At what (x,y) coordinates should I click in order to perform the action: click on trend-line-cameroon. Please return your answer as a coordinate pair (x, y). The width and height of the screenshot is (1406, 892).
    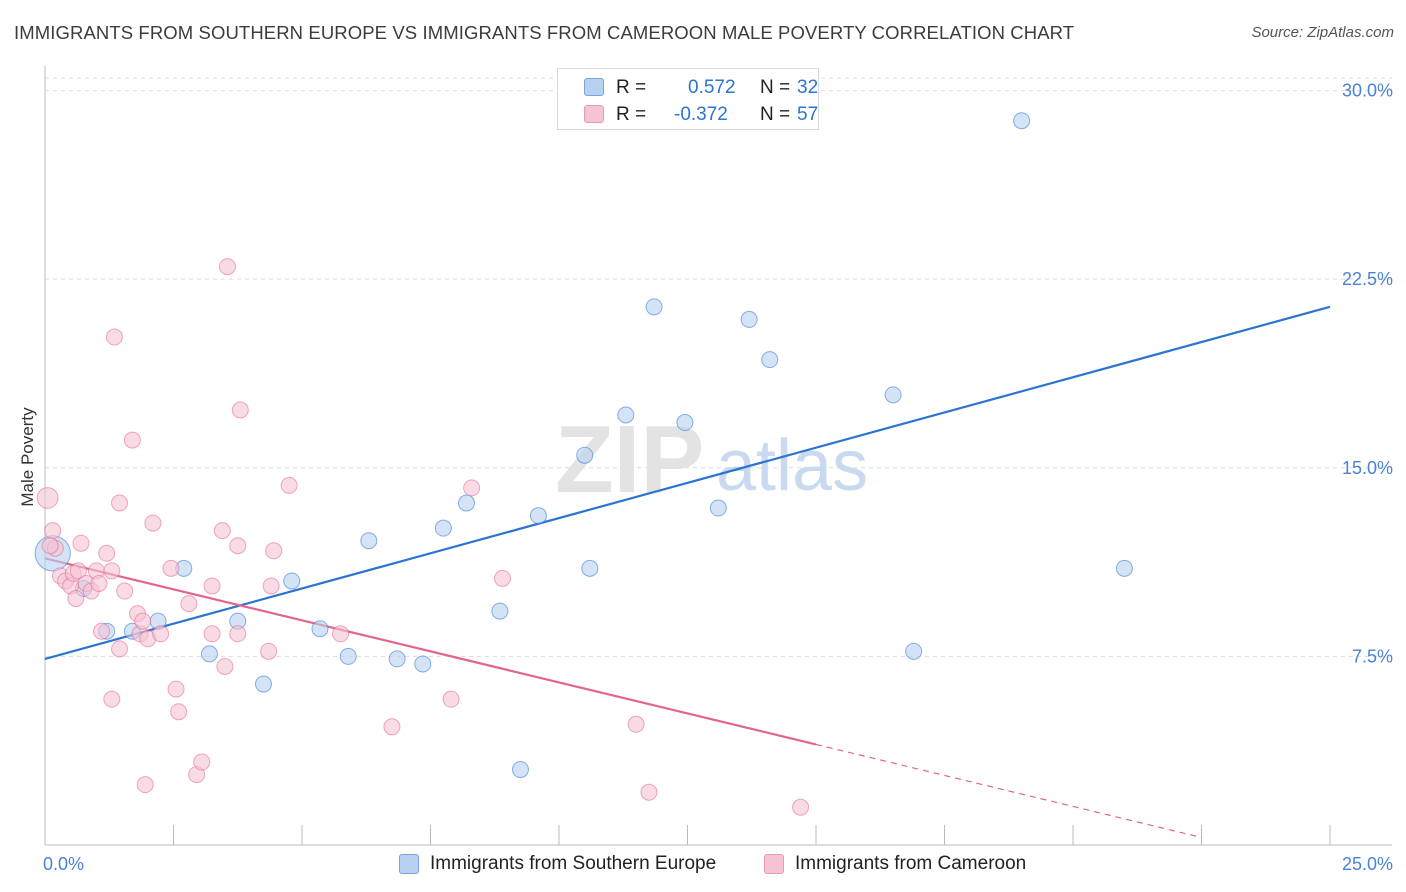
    Looking at the image, I should click on (430, 651).